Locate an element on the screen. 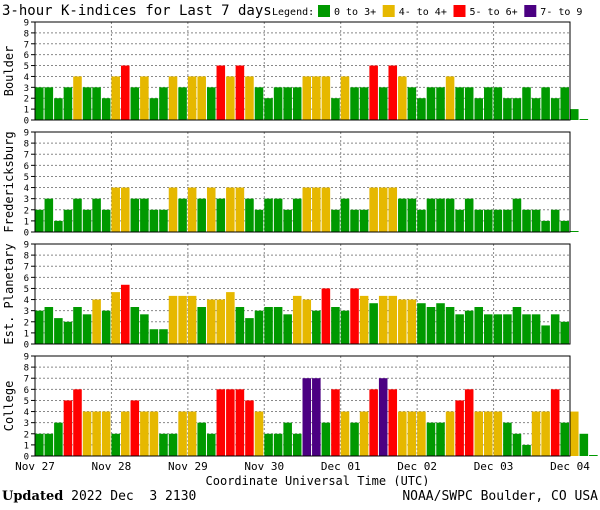  y-tick-label: 3 is located at coordinates (26, 312).